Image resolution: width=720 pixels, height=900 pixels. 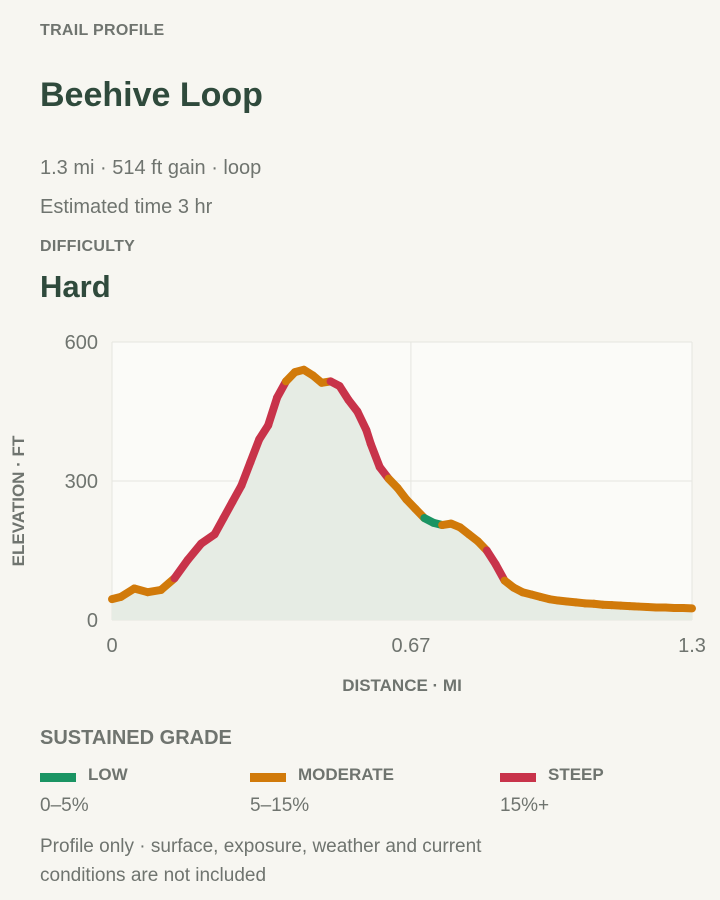 I want to click on y-tick-label: 600, so click(x=81, y=343).